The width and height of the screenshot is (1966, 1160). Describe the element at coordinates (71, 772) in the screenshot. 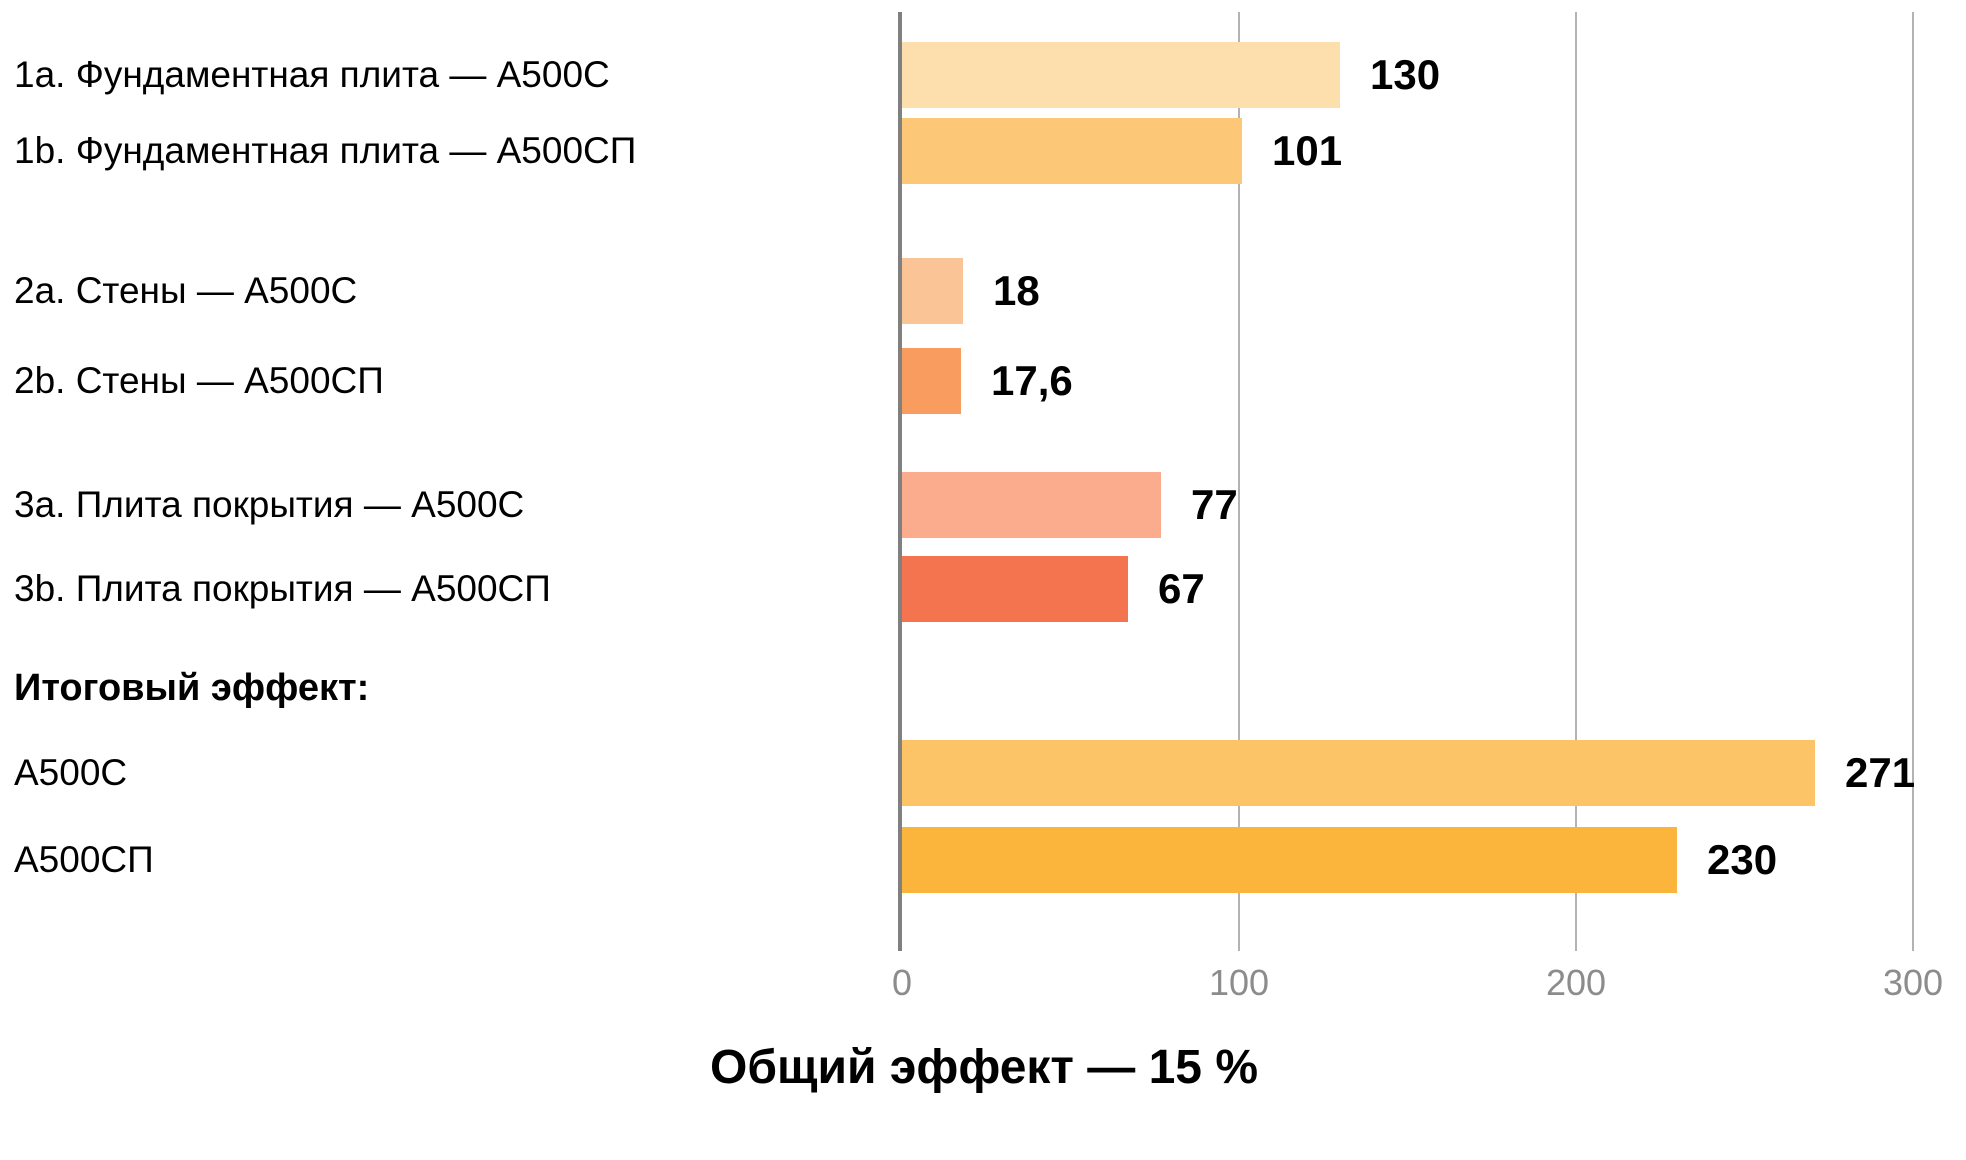

I see `row-label-6: А500С` at that location.